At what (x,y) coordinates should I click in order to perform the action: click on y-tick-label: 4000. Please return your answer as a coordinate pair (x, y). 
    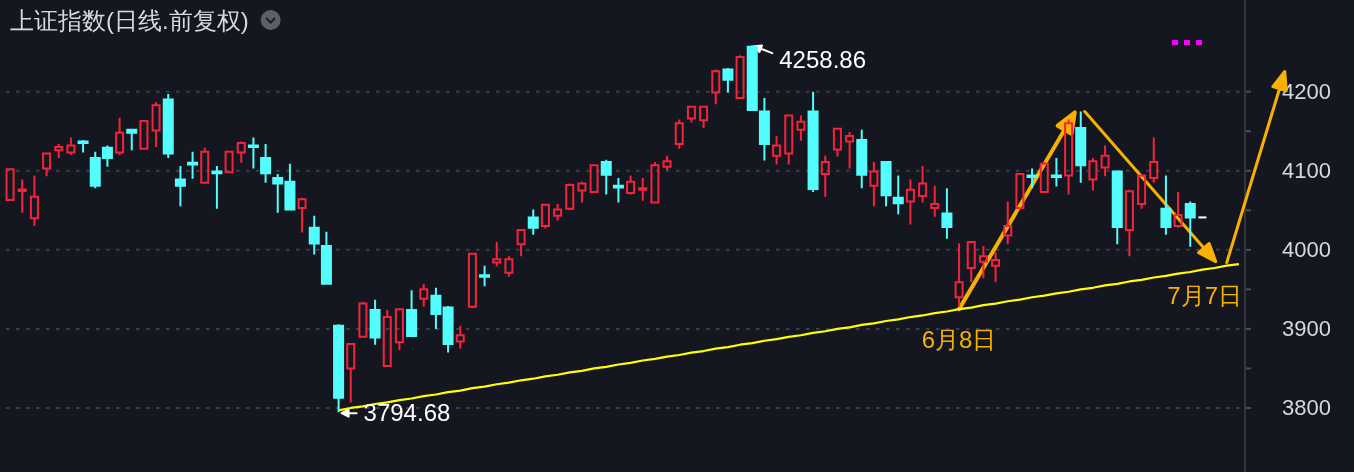
    Looking at the image, I should click on (1306, 250).